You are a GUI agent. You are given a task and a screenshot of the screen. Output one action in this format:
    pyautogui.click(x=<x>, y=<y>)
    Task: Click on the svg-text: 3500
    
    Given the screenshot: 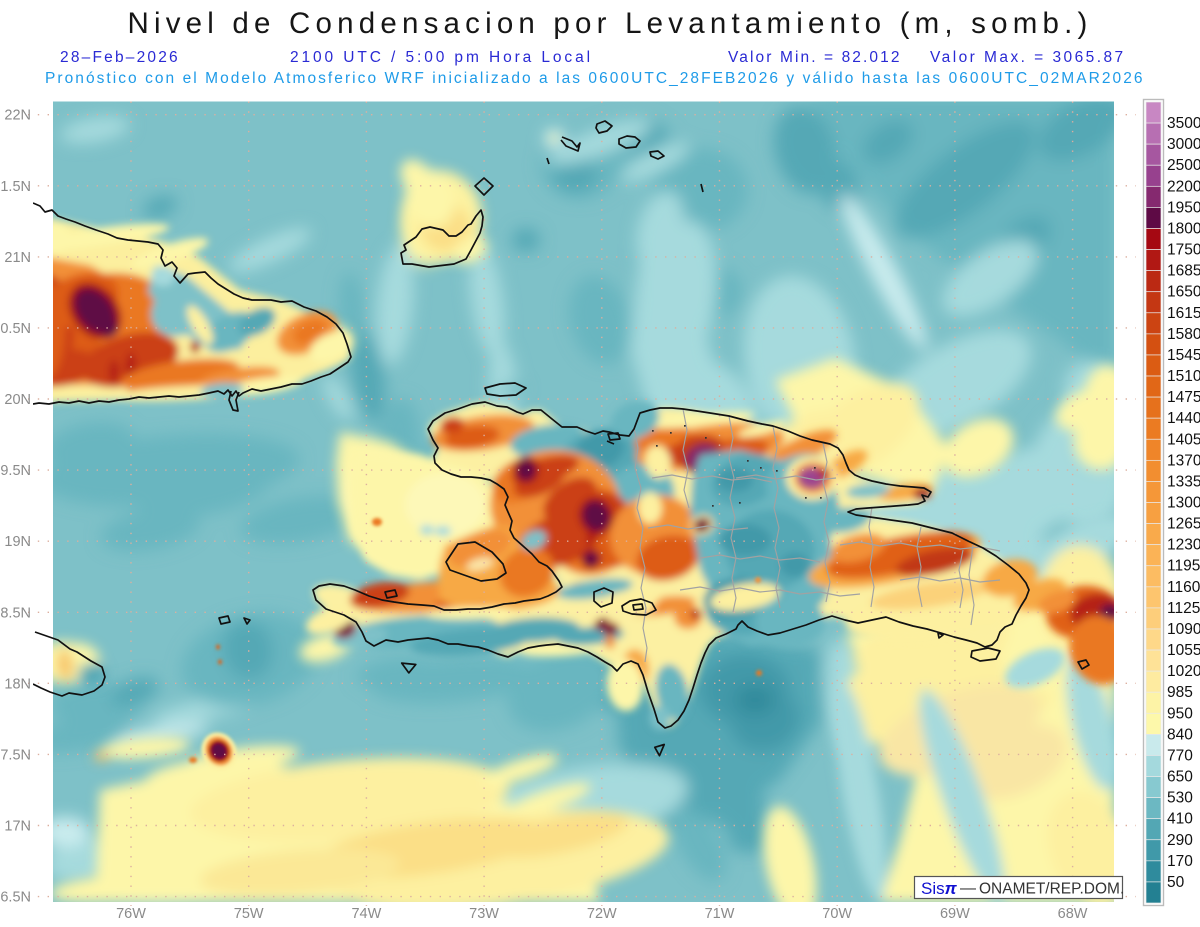 What is the action you would take?
    pyautogui.click(x=1183, y=123)
    